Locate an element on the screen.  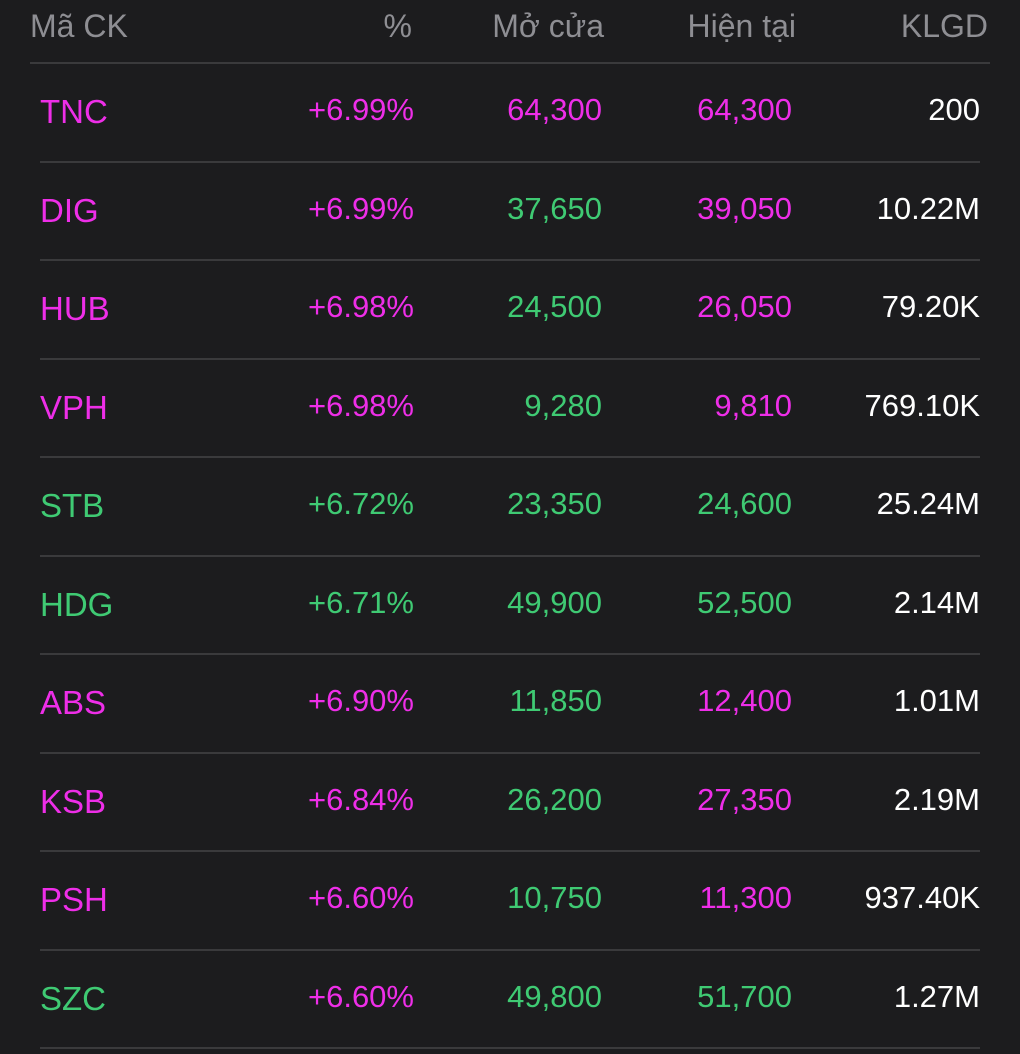
open-price: 24,500 is located at coordinates (554, 306).